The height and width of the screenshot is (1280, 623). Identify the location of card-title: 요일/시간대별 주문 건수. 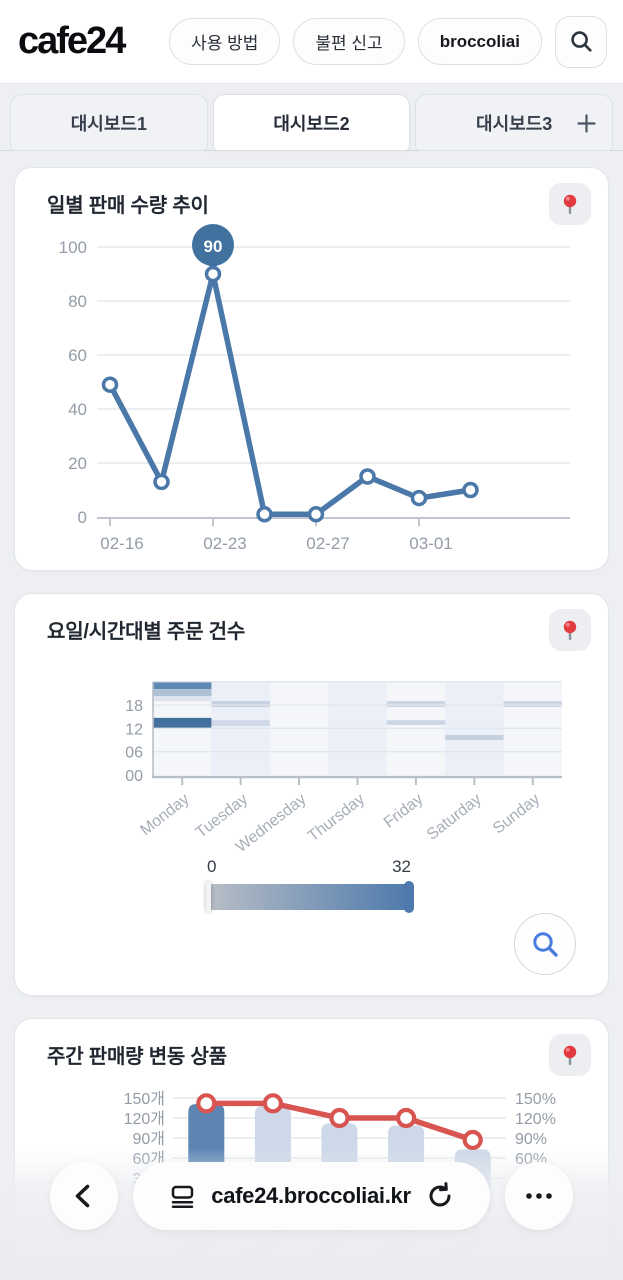
(146, 632).